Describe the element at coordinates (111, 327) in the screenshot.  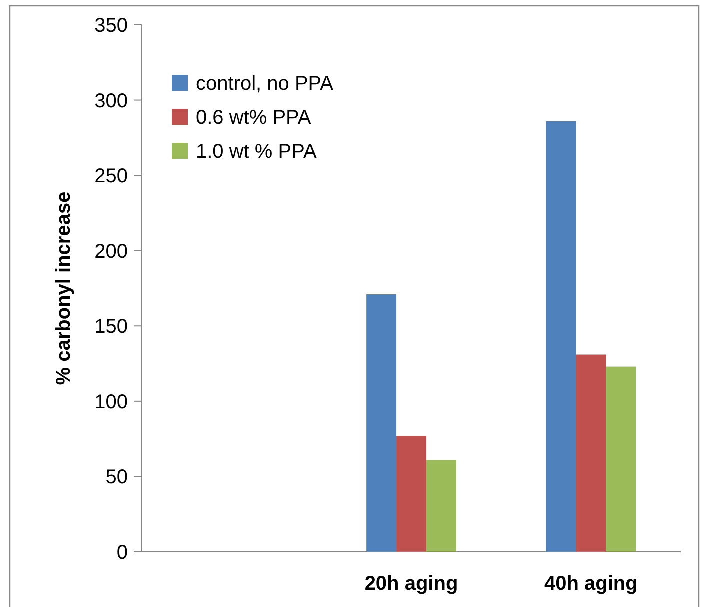
I see `y-tick-label: 150` at that location.